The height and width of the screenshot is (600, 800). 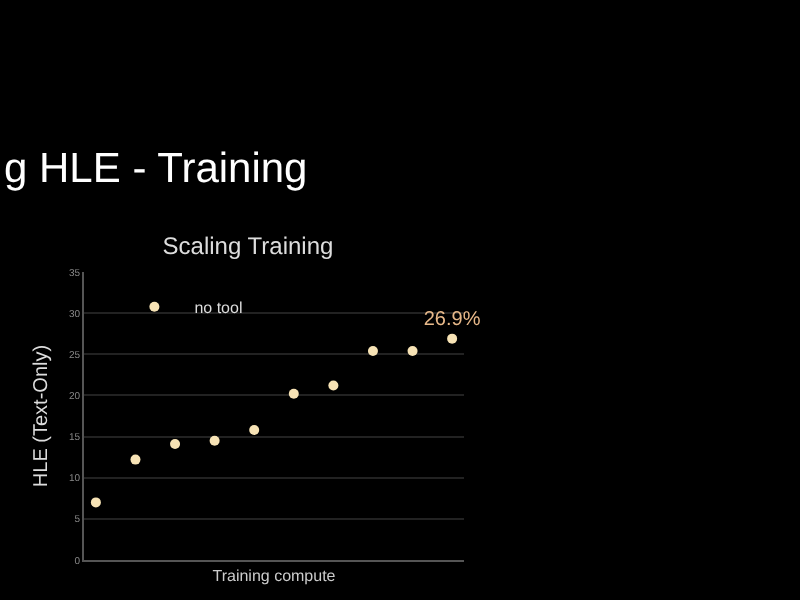 What do you see at coordinates (274, 576) in the screenshot?
I see `x-axis-title: Training compute` at bounding box center [274, 576].